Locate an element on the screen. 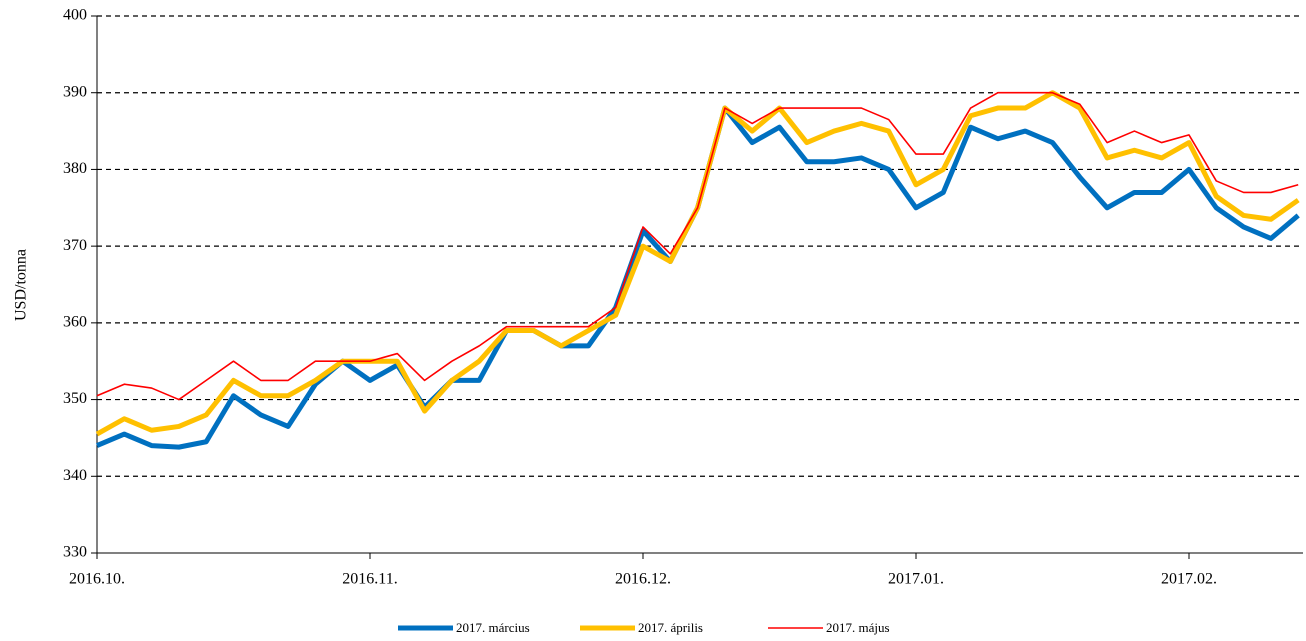 This screenshot has width=1306, height=641. y-axis-label: USD/tonna is located at coordinates (21, 285).